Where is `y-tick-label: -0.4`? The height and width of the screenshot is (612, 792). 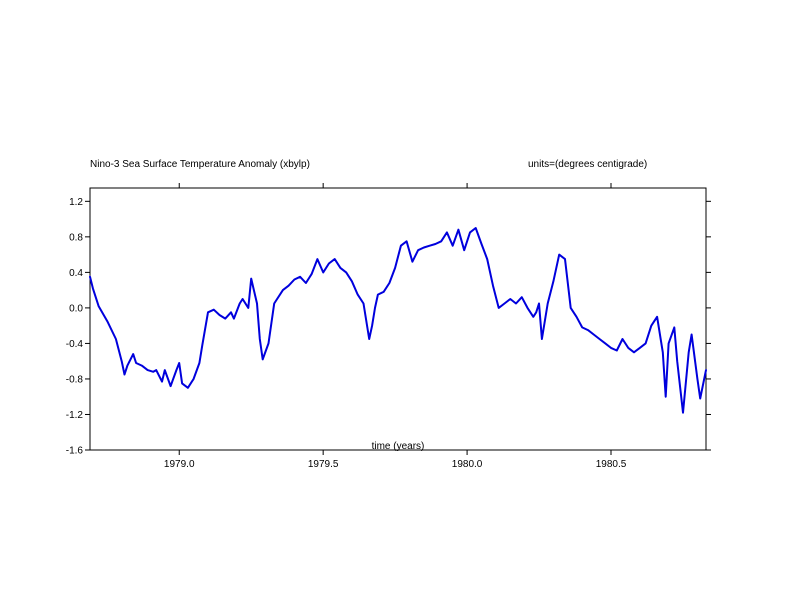
y-tick-label: -0.4 is located at coordinates (75, 344).